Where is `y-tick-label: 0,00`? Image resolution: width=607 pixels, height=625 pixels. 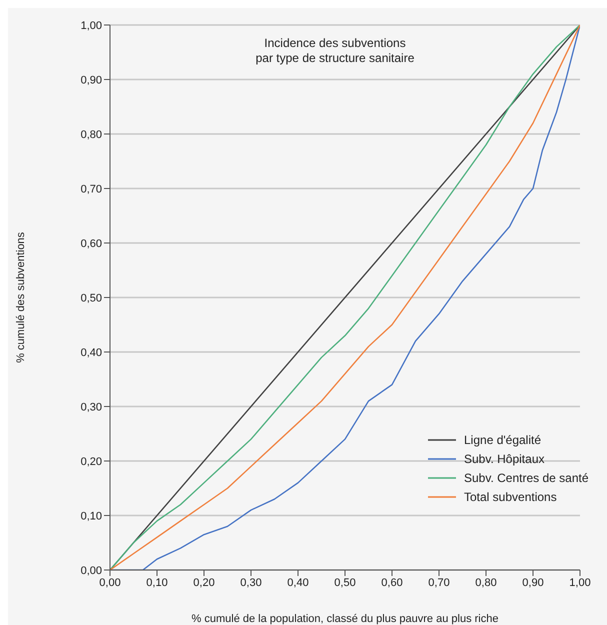 y-tick-label: 0,00 is located at coordinates (91, 570).